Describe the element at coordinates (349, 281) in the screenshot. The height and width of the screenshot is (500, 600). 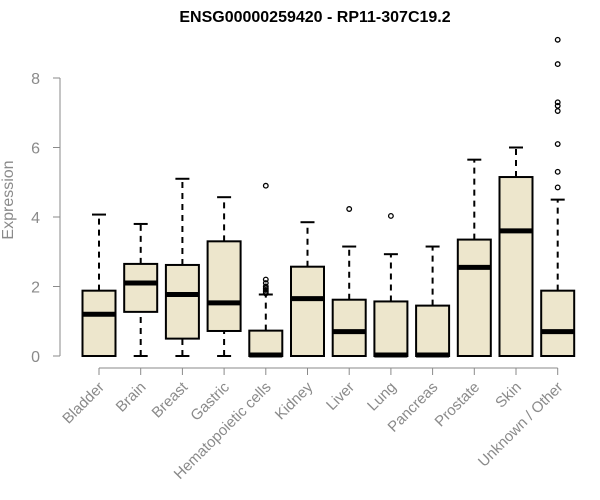
I see `box-liver` at that location.